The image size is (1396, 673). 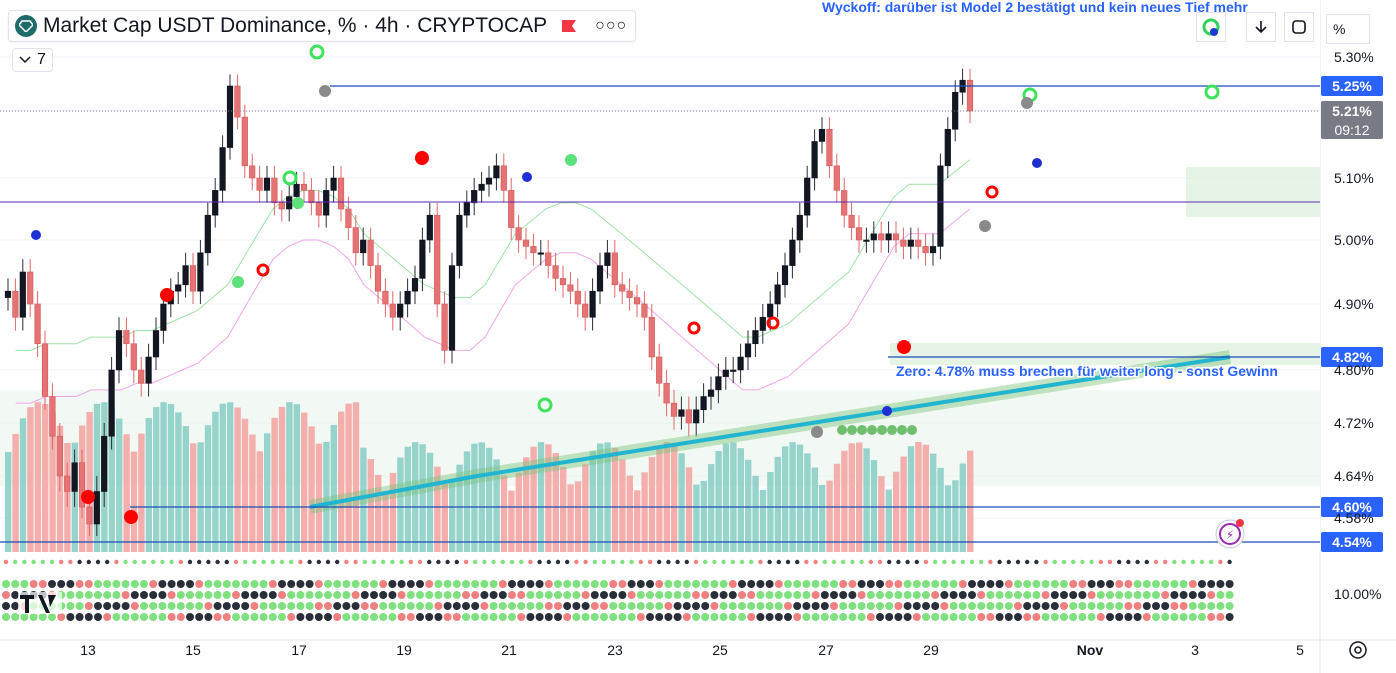 I want to click on price-label: 5.21%, so click(x=1352, y=111).